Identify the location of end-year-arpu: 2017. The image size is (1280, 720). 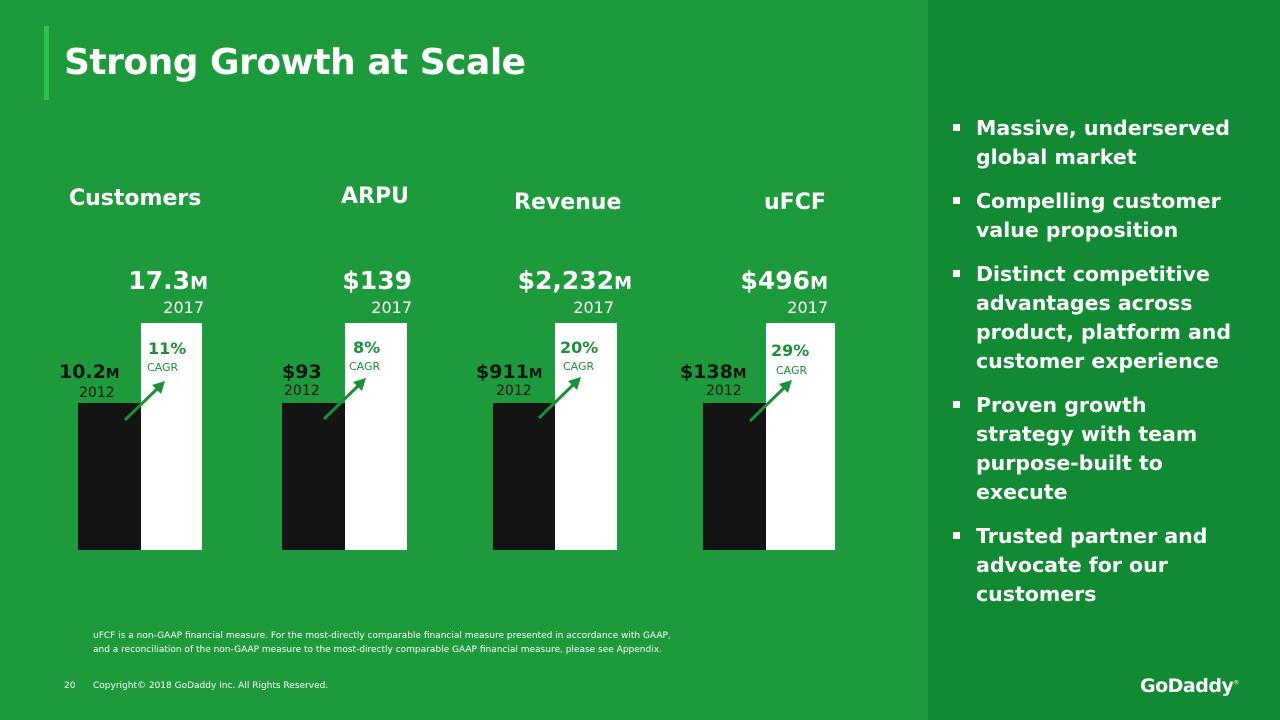
(391, 307).